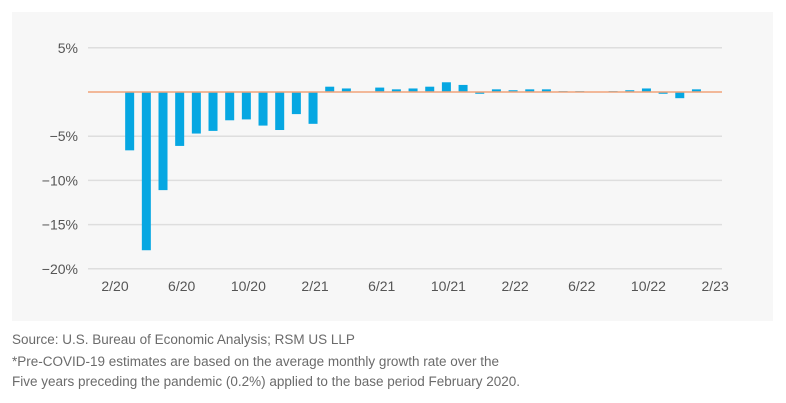 Image resolution: width=786 pixels, height=403 pixels. I want to click on y-tick-label: −10%, so click(60, 180).